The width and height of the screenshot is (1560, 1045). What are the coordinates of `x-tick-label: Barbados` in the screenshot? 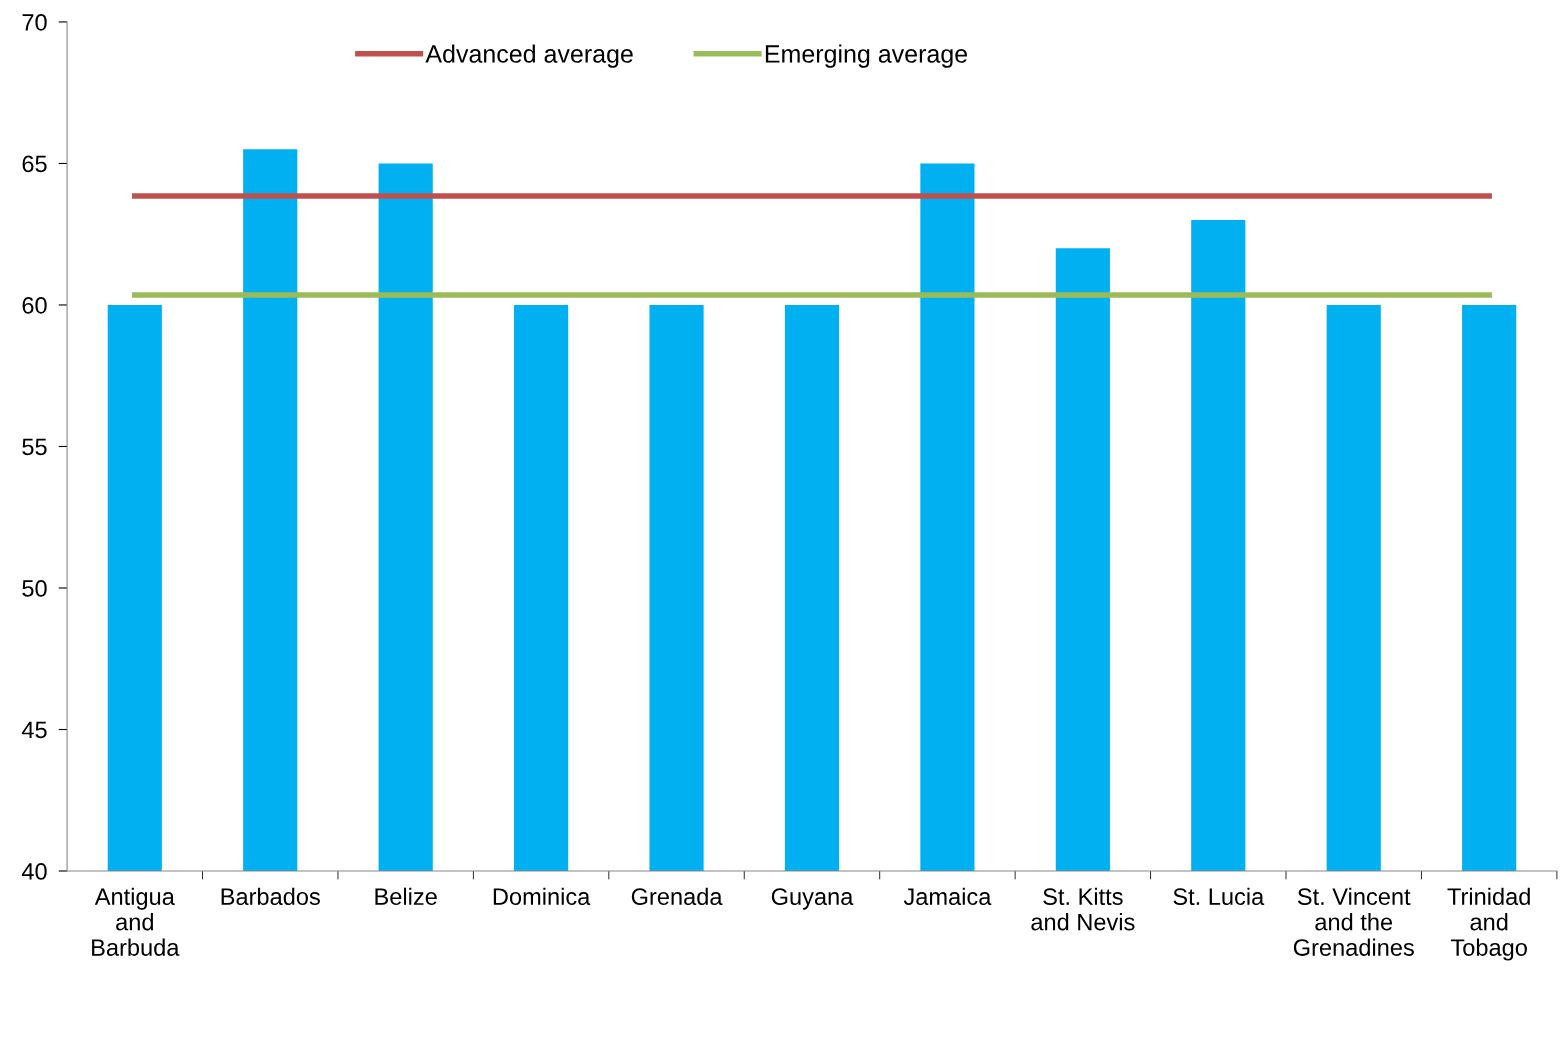 It's located at (270, 896).